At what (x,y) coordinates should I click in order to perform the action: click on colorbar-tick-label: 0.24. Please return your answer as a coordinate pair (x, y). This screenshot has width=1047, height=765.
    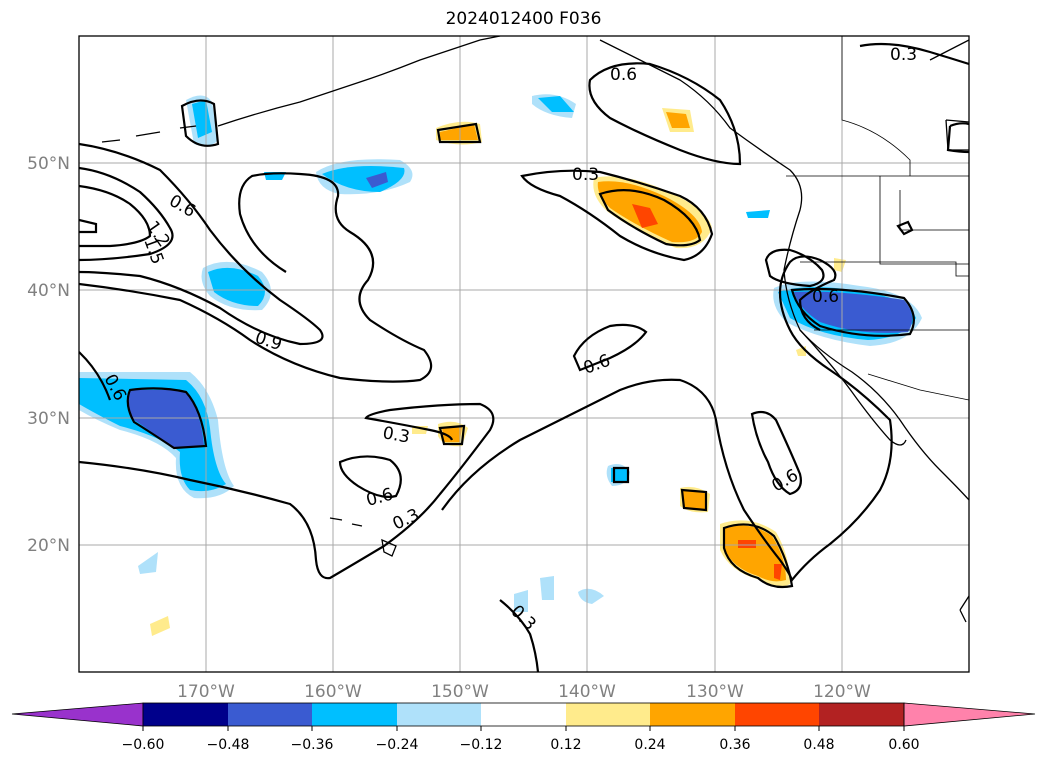
    Looking at the image, I should click on (649, 745).